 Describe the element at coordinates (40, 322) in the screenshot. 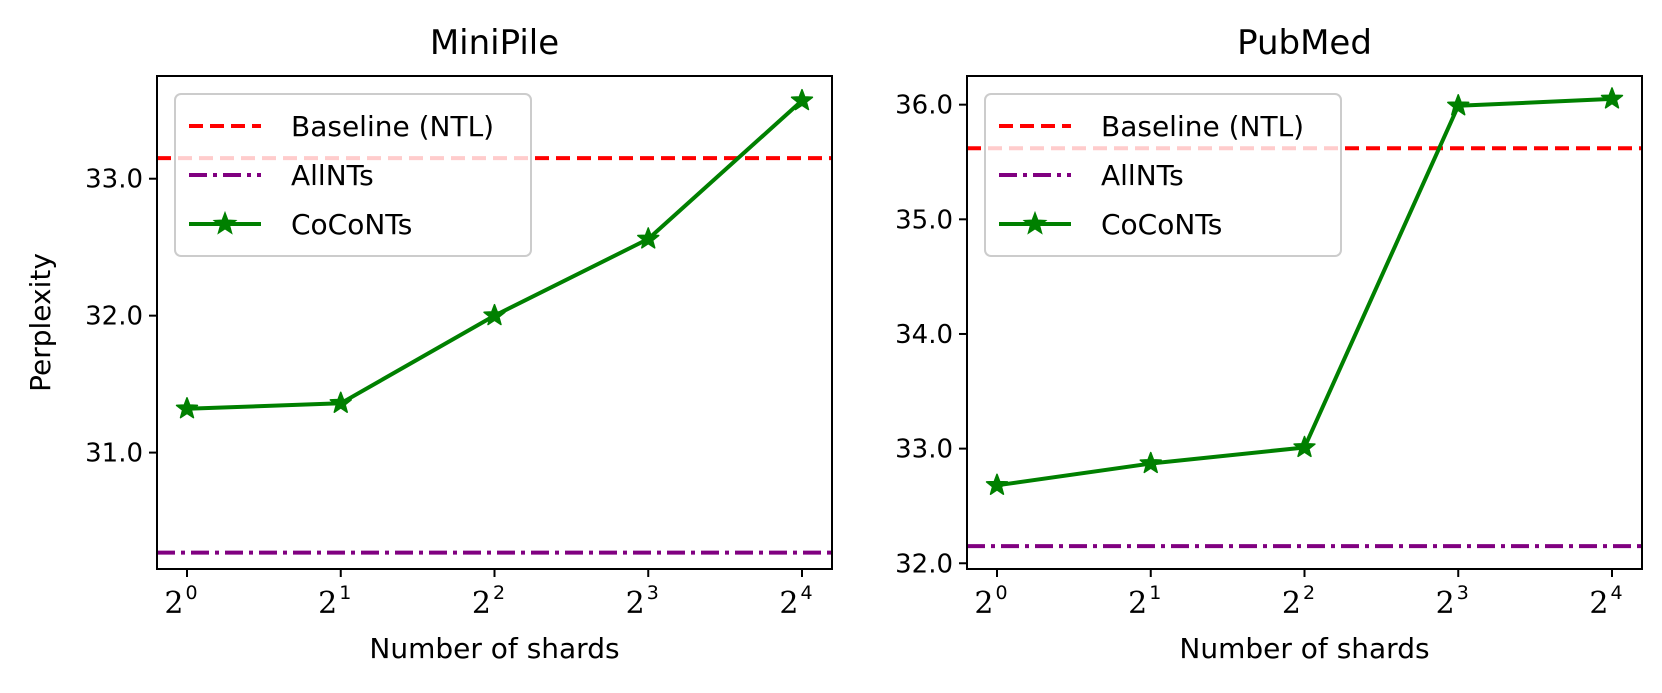

I see `y-axis-label: Perplexity` at that location.